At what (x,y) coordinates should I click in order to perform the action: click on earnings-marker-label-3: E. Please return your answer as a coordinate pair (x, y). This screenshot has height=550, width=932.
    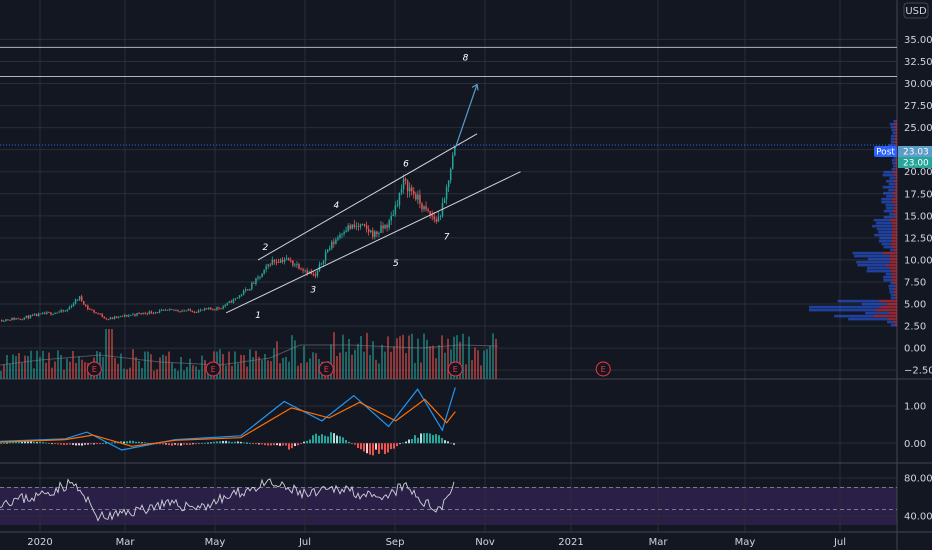
    Looking at the image, I should click on (455, 369).